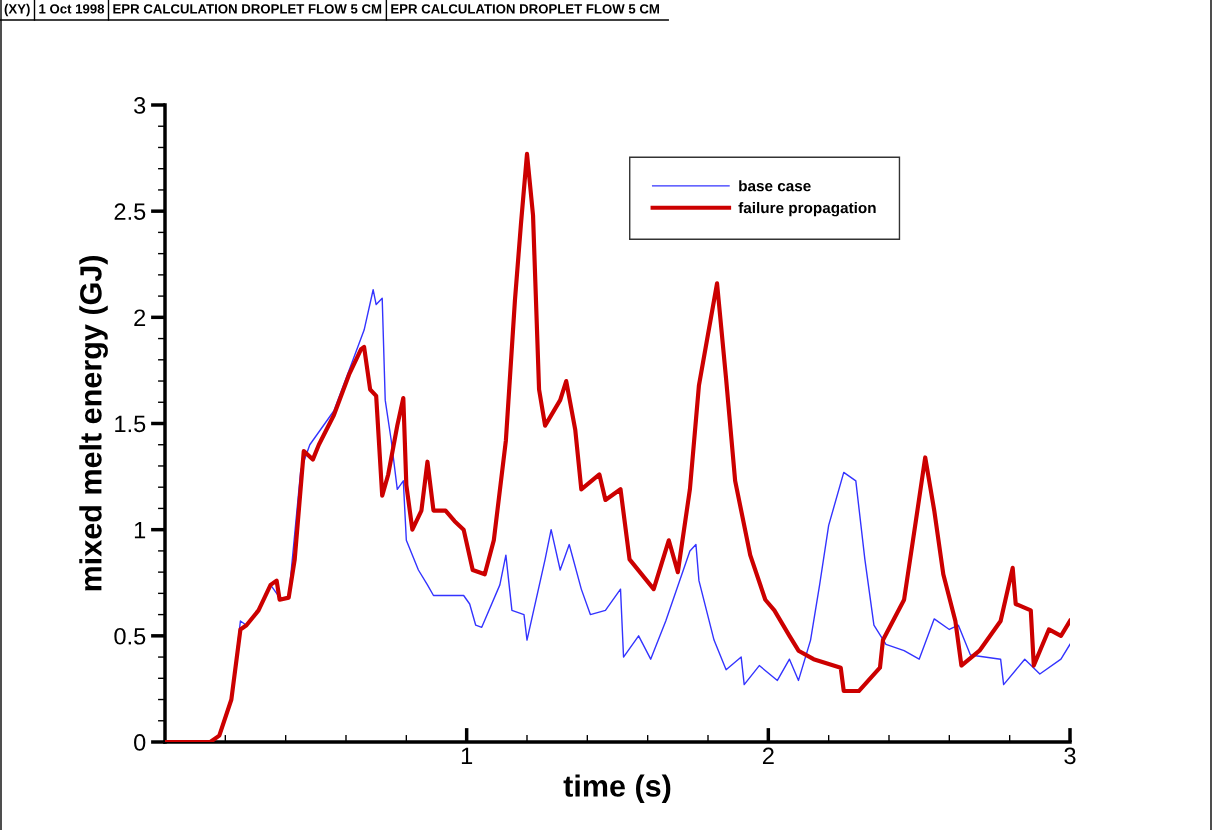 This screenshot has width=1212, height=830. What do you see at coordinates (140, 742) in the screenshot?
I see `y-tick-label: 0` at bounding box center [140, 742].